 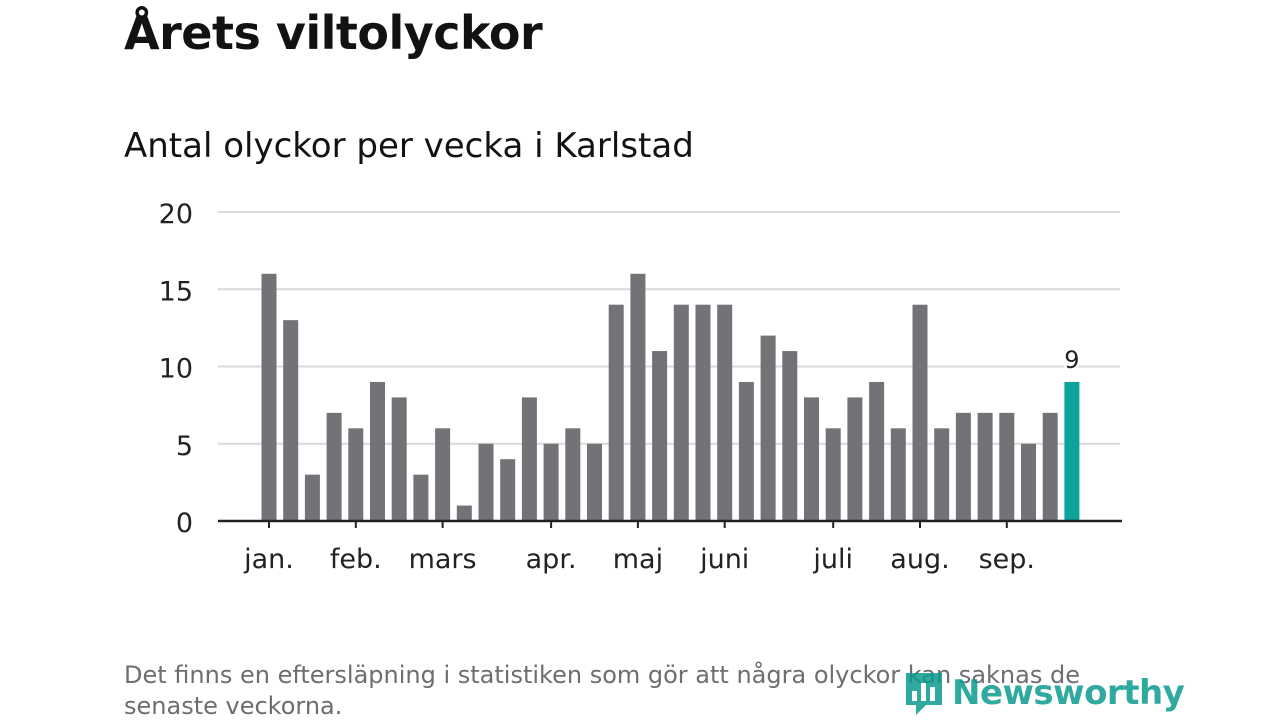 What do you see at coordinates (924, 694) in the screenshot?
I see `bar-chart-logo-icon` at bounding box center [924, 694].